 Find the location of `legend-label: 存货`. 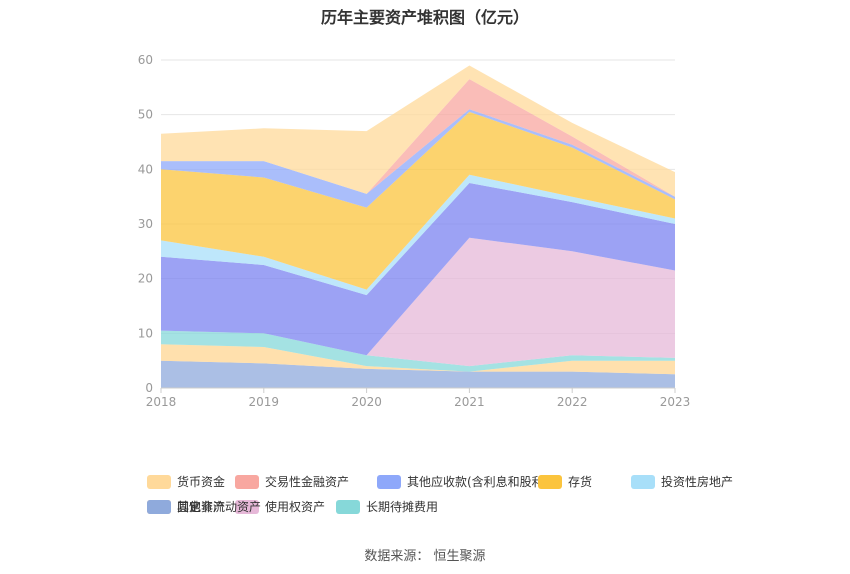

legend-label: 存货 is located at coordinates (580, 482).